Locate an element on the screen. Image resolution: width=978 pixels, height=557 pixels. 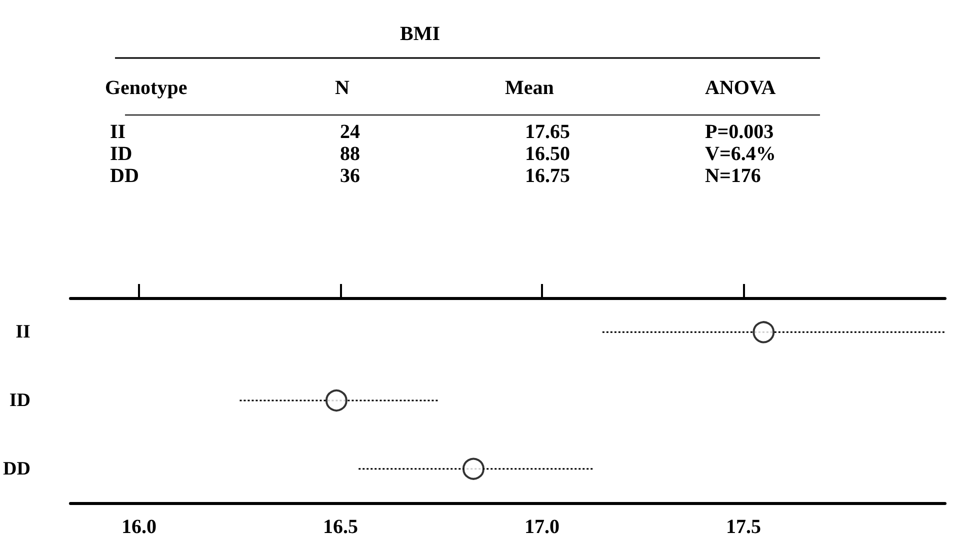
chart-title: BMI is located at coordinates (420, 34).